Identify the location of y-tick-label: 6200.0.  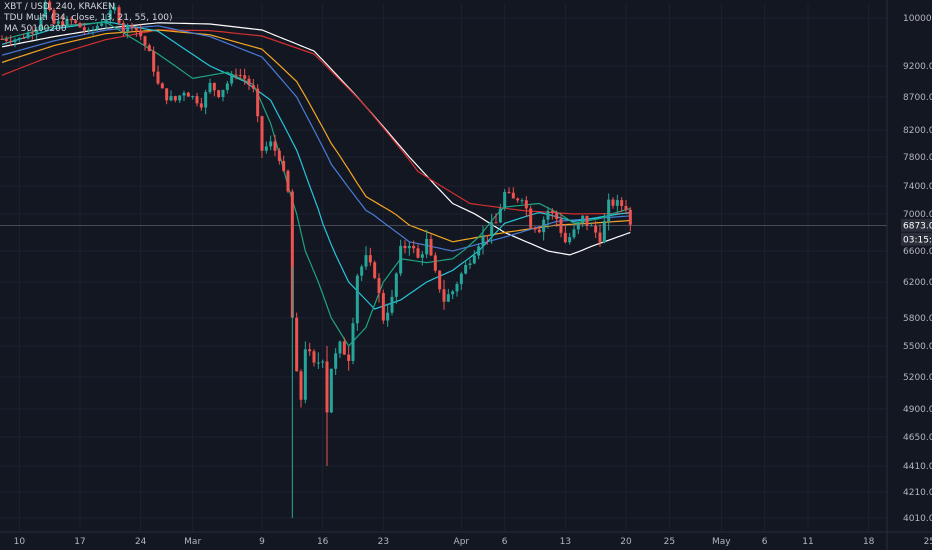
(917, 283).